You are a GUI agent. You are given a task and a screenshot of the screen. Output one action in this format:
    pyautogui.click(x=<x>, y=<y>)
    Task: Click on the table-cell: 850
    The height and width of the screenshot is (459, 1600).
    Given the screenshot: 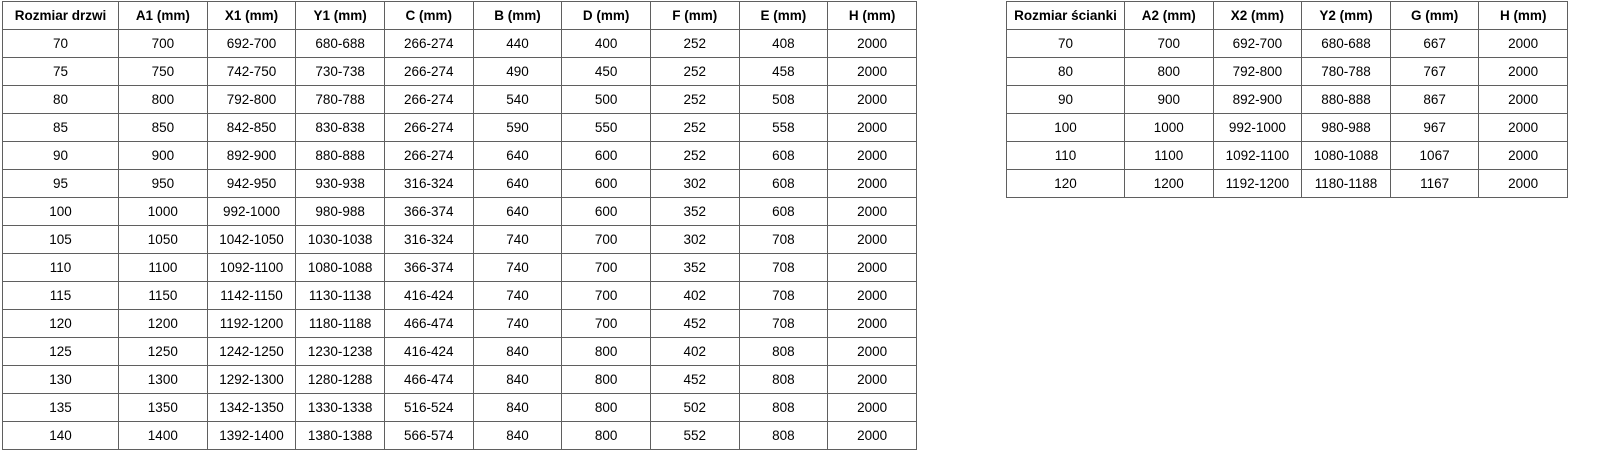 What is the action you would take?
    pyautogui.click(x=163, y=127)
    